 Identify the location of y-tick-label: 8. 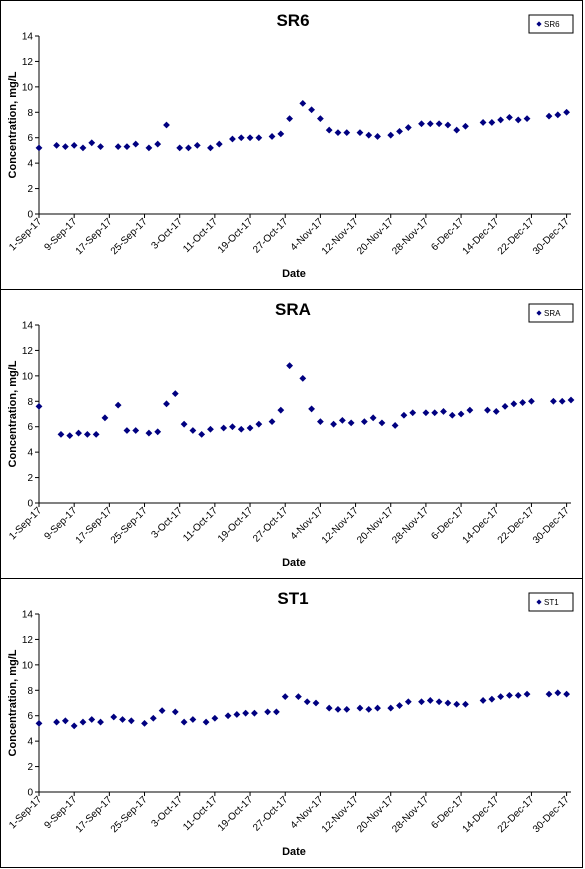
(30, 691).